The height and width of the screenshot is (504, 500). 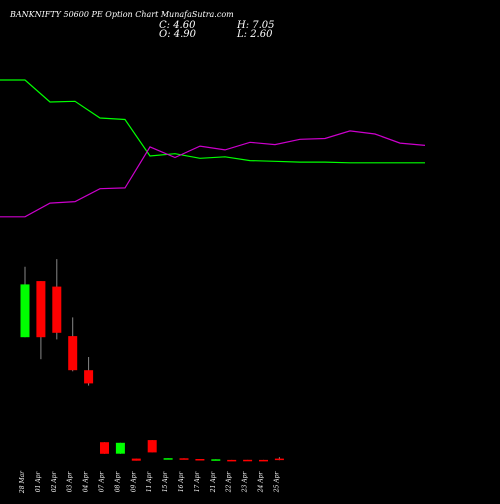 I want to click on x-tick-label: 28 Mar, so click(x=22, y=482).